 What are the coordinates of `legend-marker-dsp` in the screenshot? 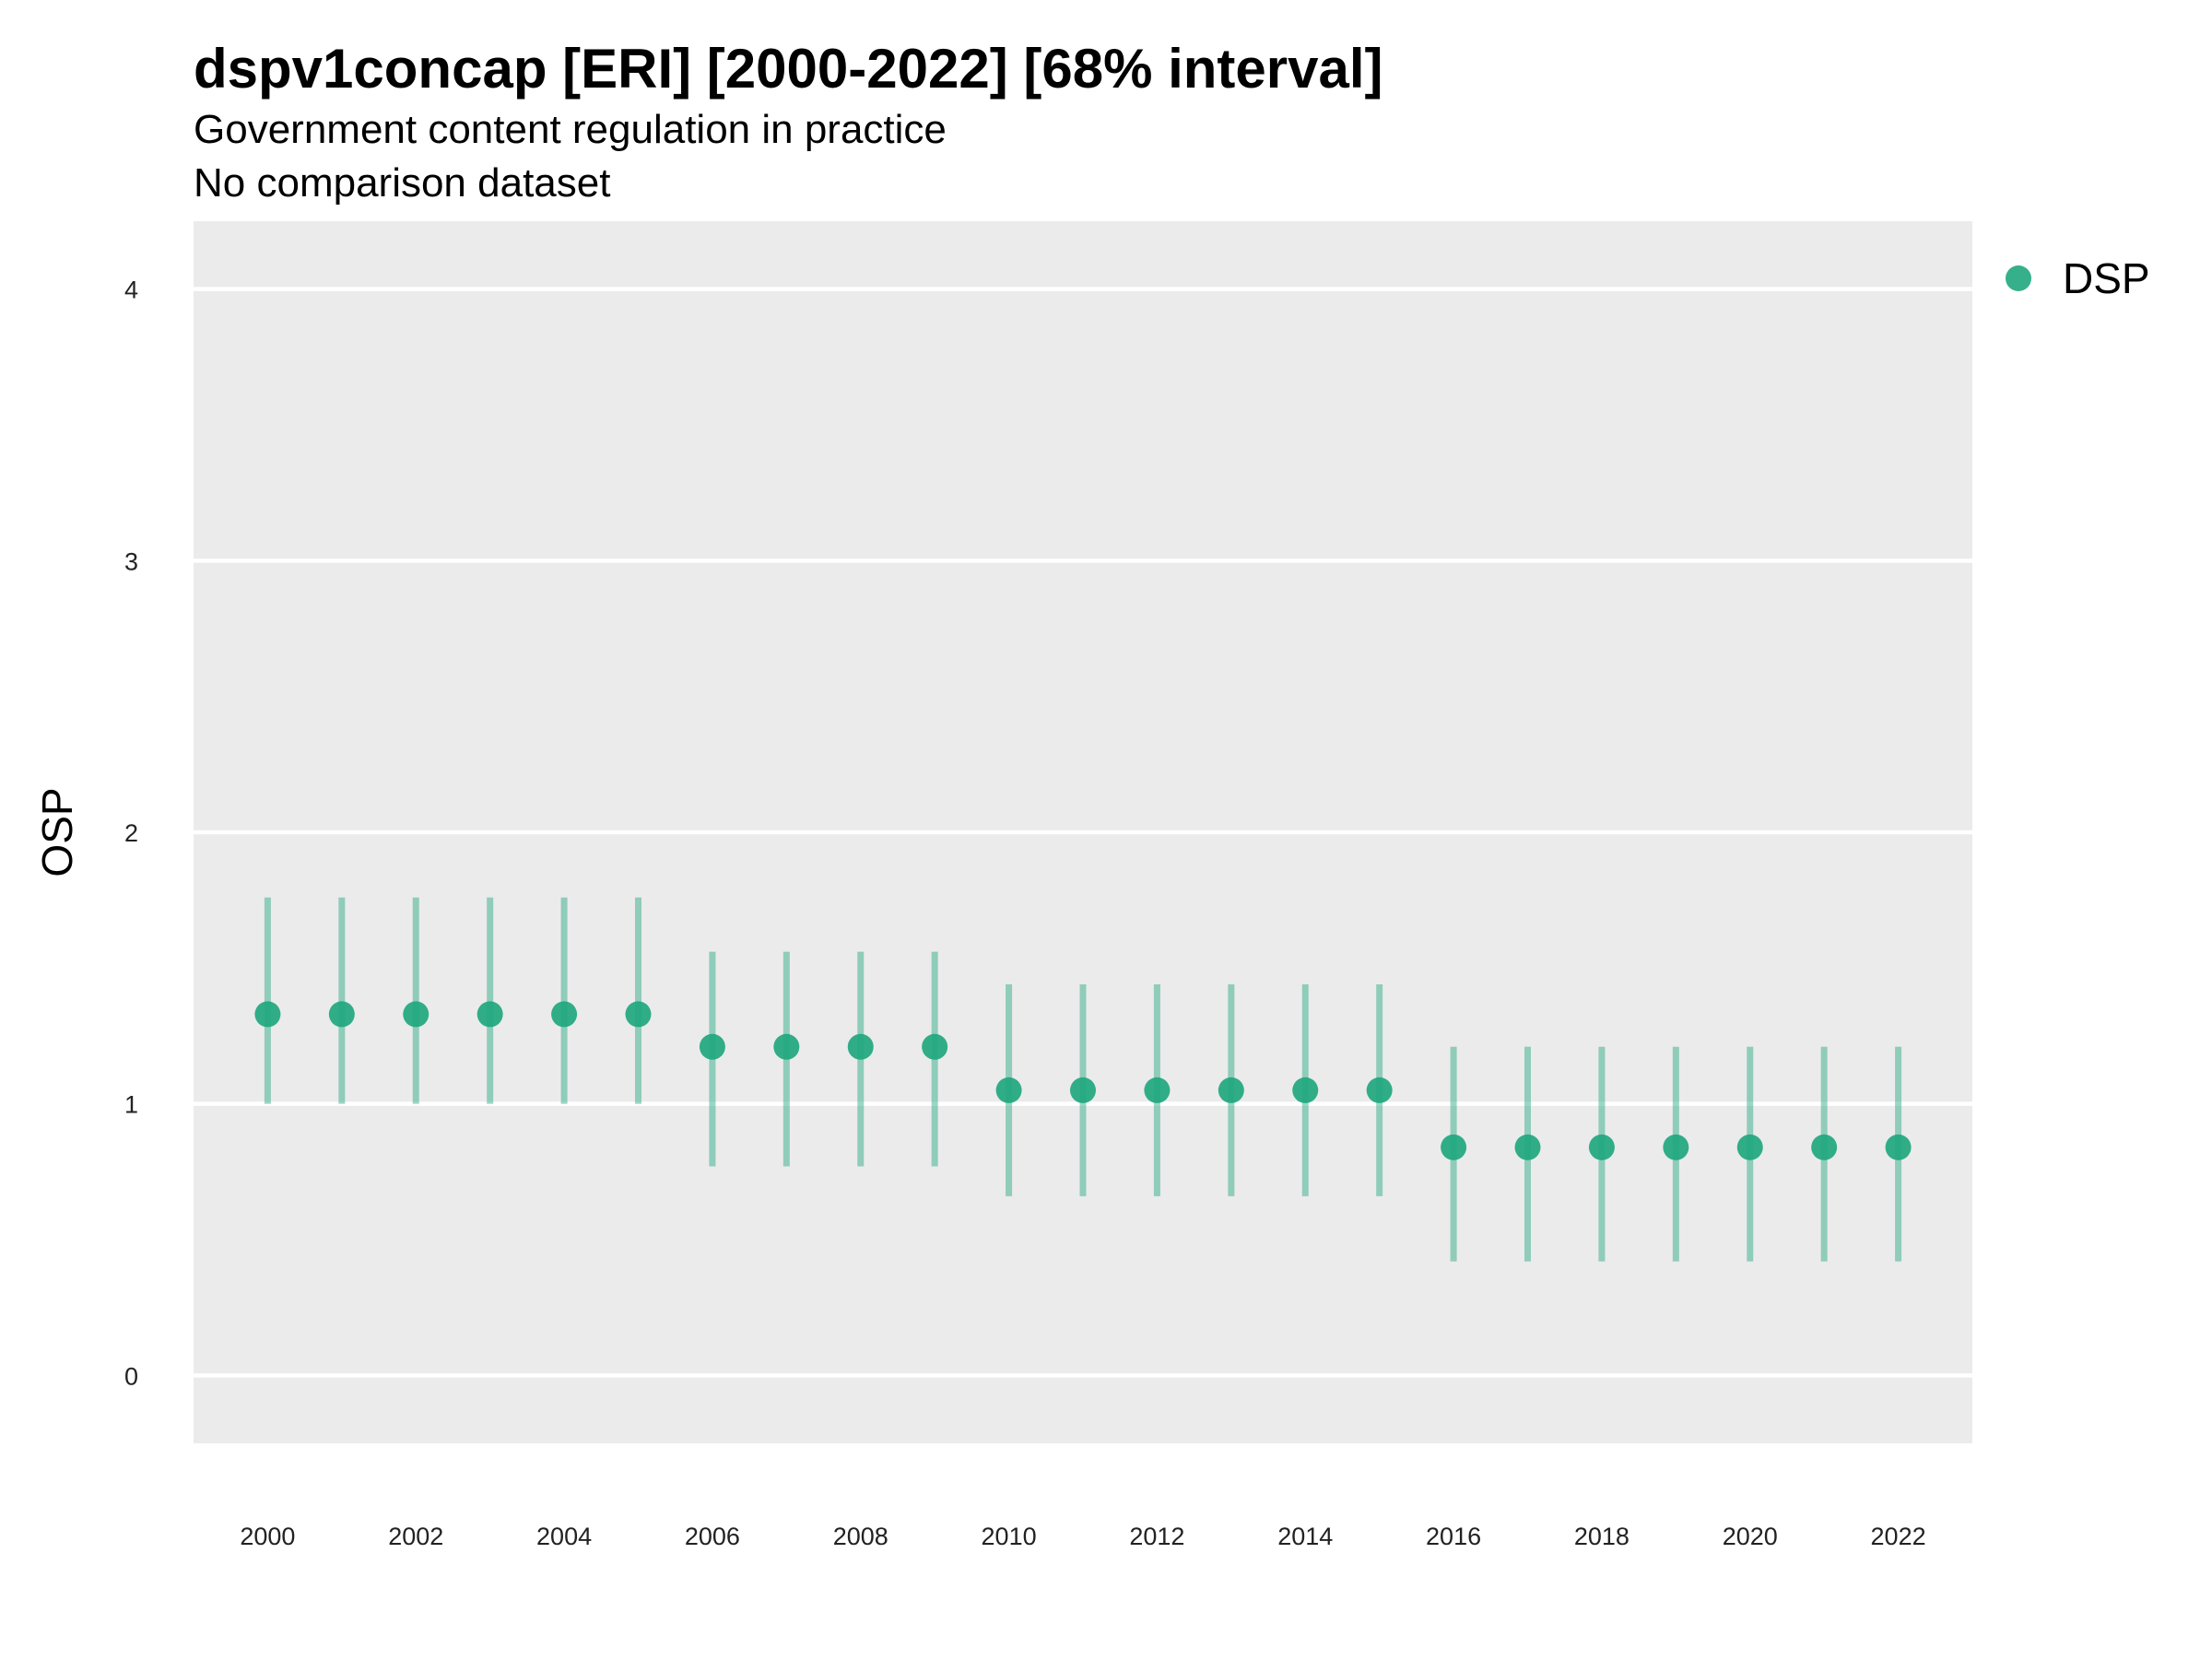 It's located at (2018, 278).